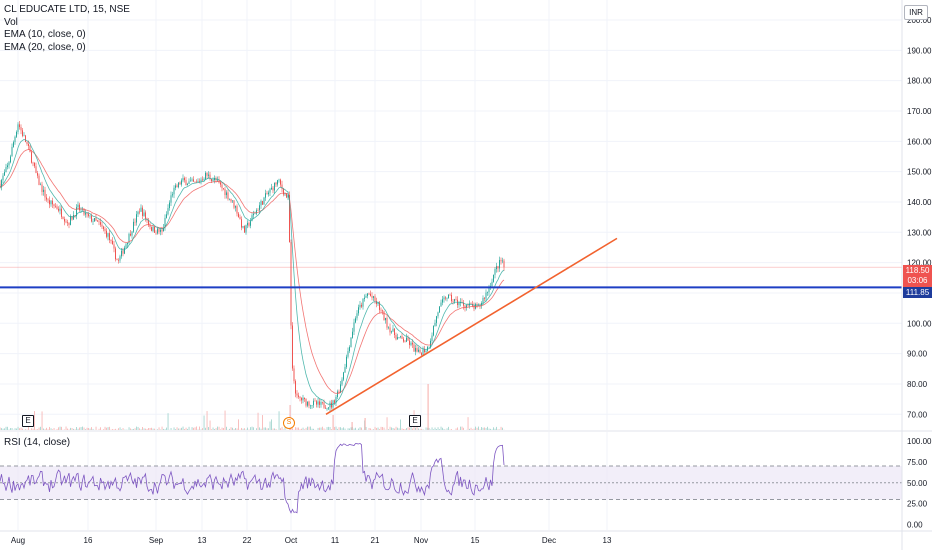 Image resolution: width=932 pixels, height=550 pixels. I want to click on rsi-tick-label: 100.00, so click(919, 441).